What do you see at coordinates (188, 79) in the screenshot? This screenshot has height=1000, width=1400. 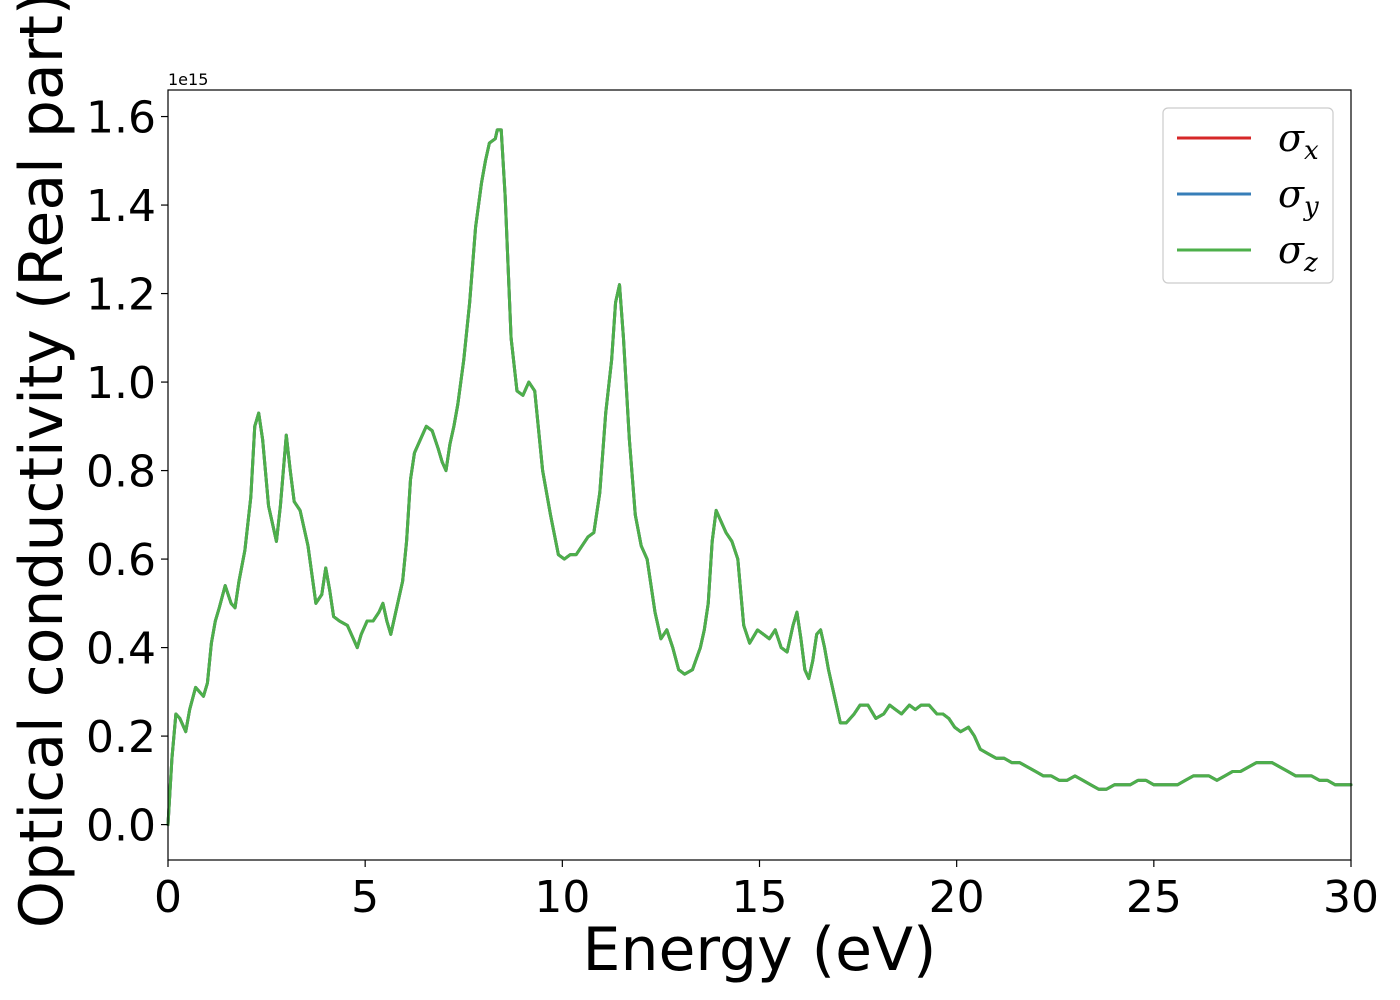 I see `y-offset-label: 1e15` at bounding box center [188, 79].